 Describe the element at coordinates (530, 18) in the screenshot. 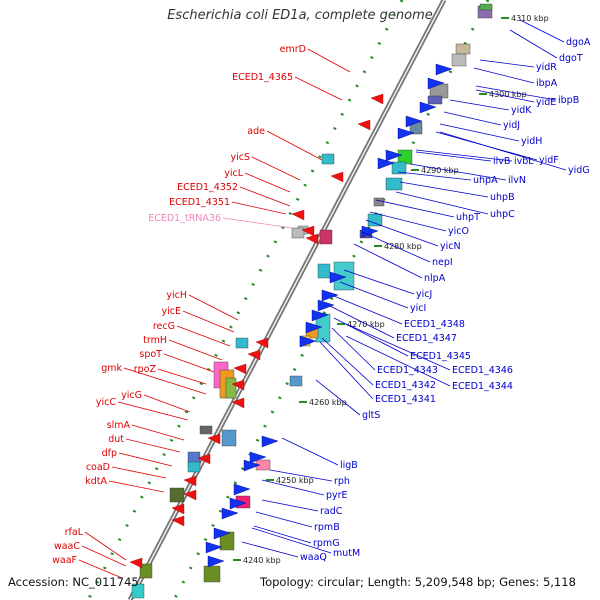

I see `kbp-tick-label: 4310 kbp` at that location.